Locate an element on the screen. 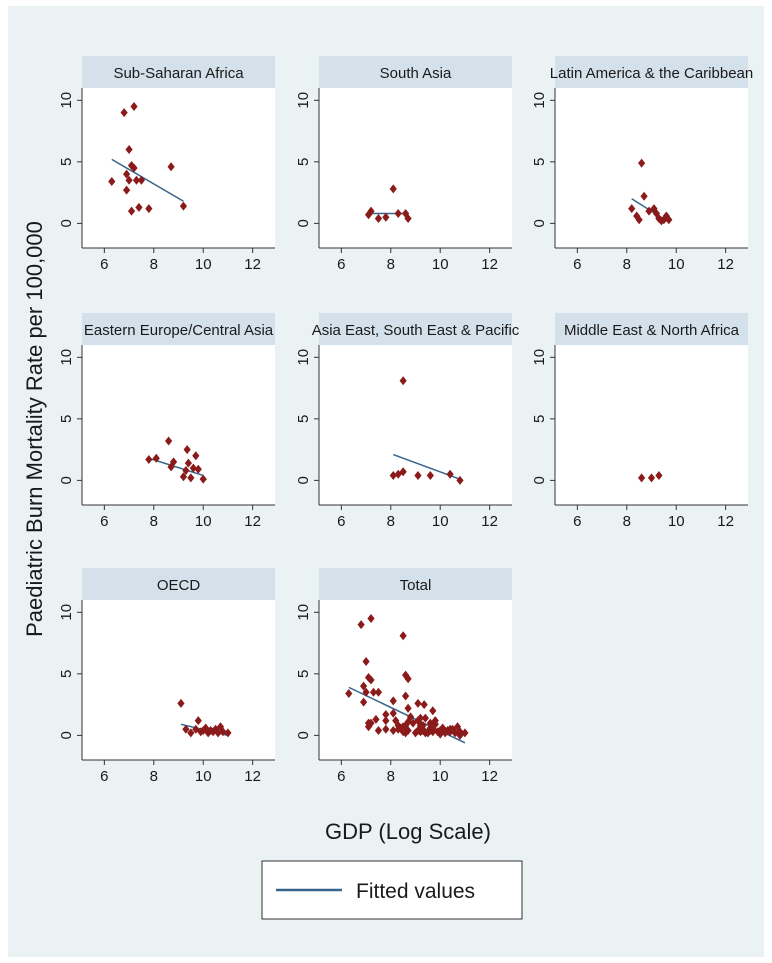 The height and width of the screenshot is (963, 772). panel: Latin America & the Caribbean 0 5 10 6 8 10 12 is located at coordinates (642, 164).